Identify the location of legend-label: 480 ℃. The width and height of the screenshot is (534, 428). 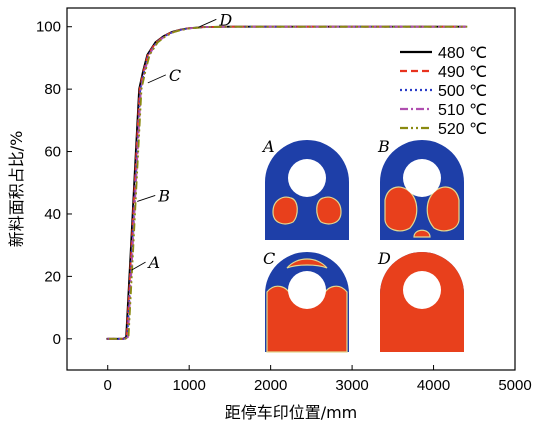
(462, 53).